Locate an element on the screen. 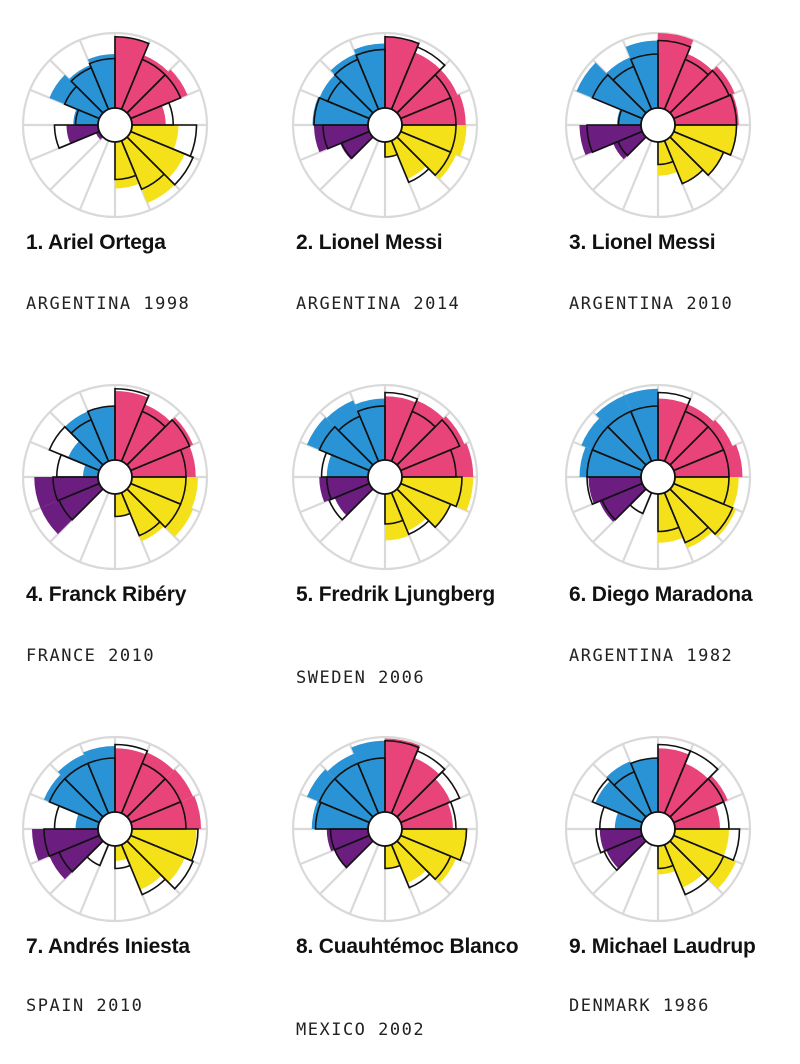 The height and width of the screenshot is (1064, 800). player-card: 5. Fredrik Ljungberg is located at coordinates (395, 522).